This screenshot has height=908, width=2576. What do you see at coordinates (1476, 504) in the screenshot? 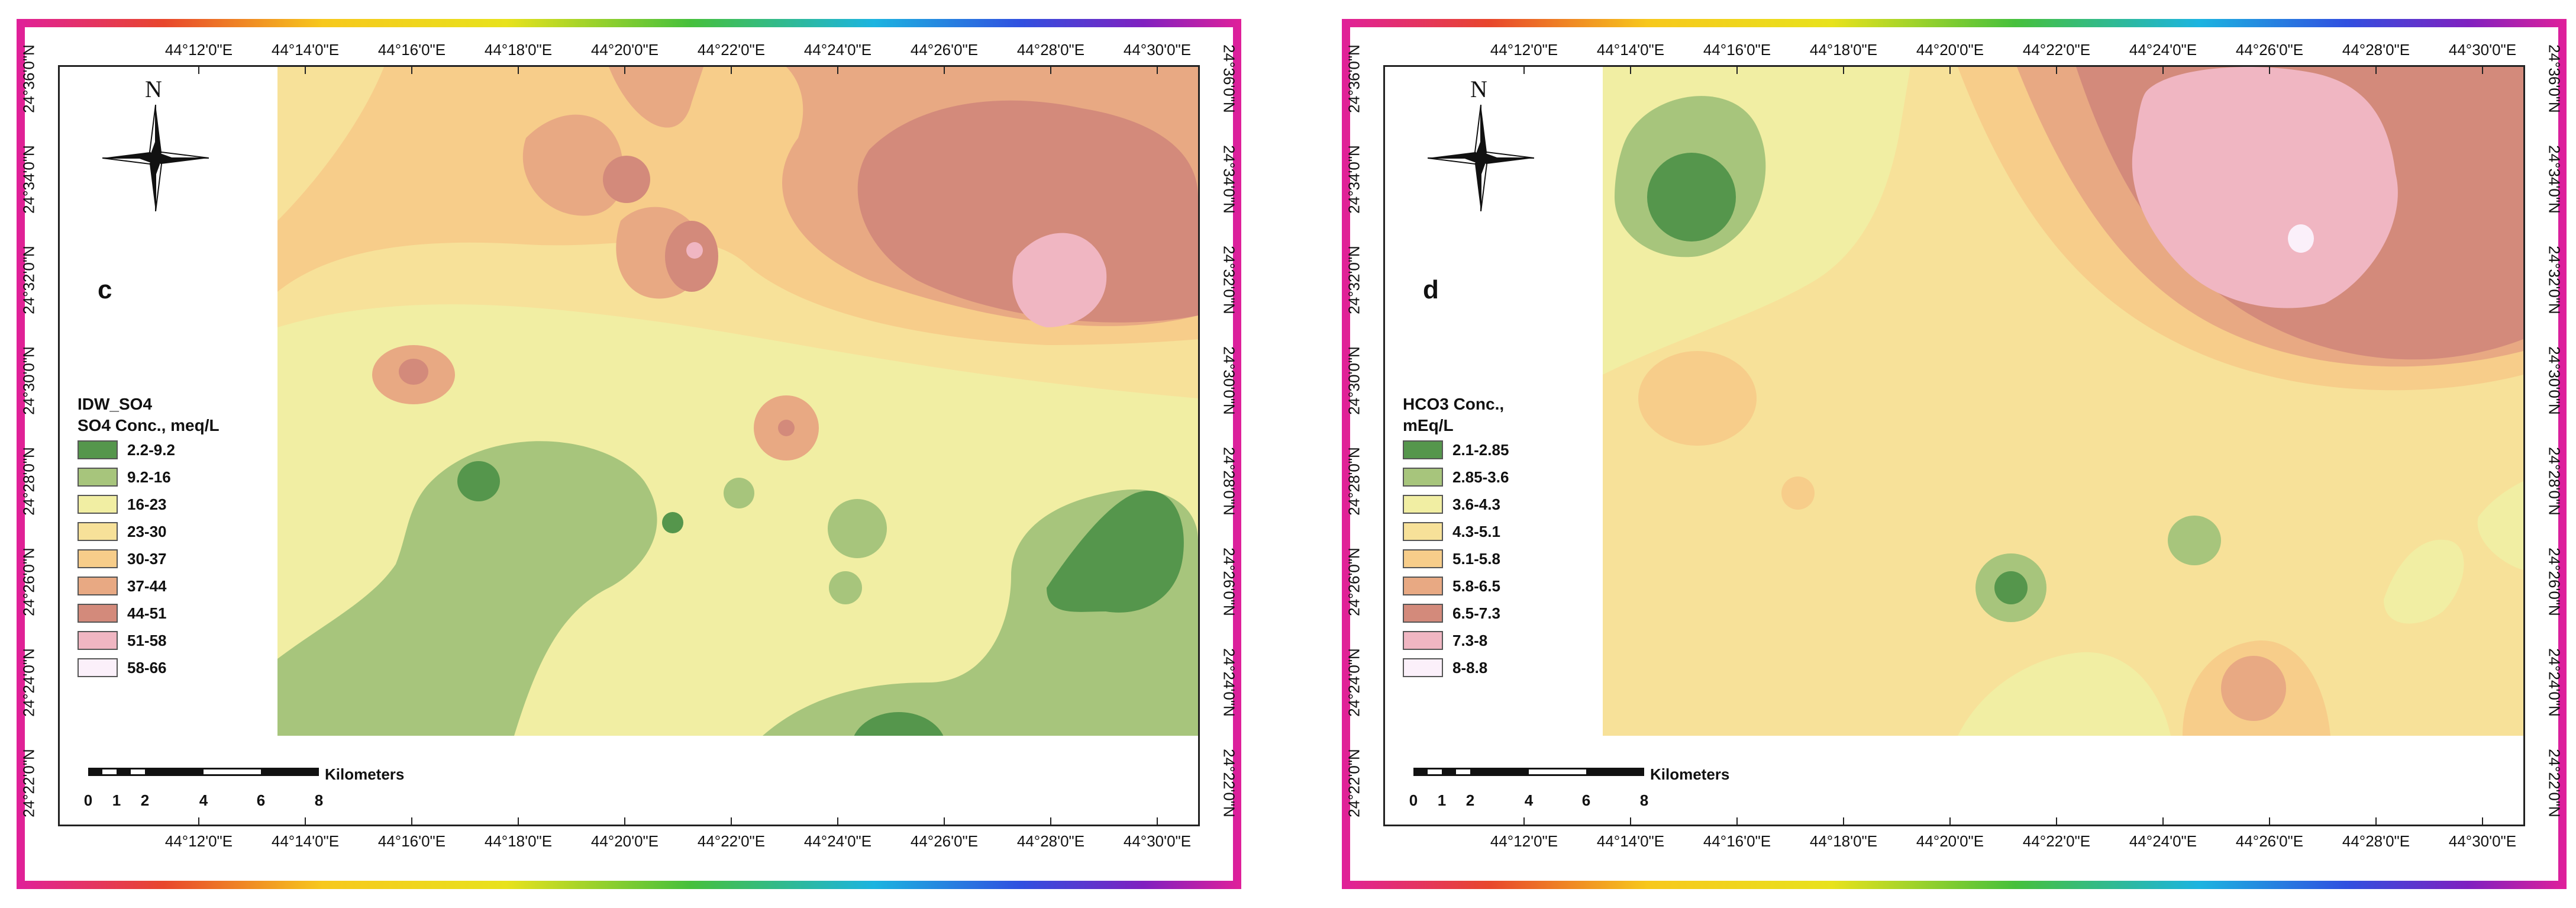
I see `legend-label: 3.6-4.3` at bounding box center [1476, 504].